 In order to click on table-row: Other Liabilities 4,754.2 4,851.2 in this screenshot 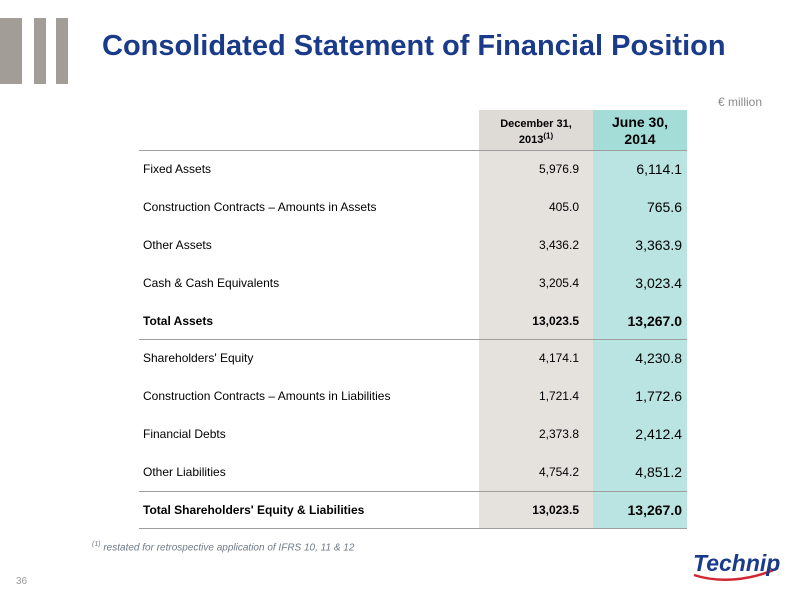, I will do `click(413, 473)`.